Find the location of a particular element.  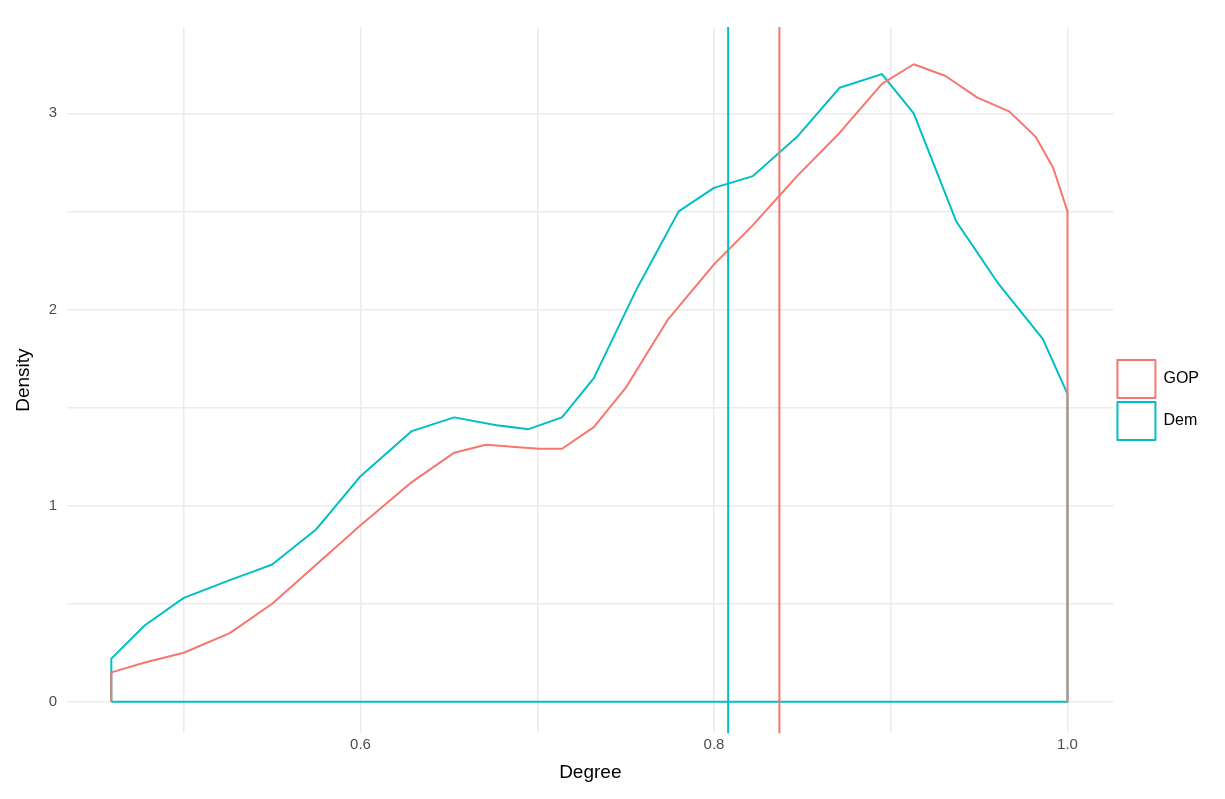

x-tick-label: 1.0 is located at coordinates (1067, 744).